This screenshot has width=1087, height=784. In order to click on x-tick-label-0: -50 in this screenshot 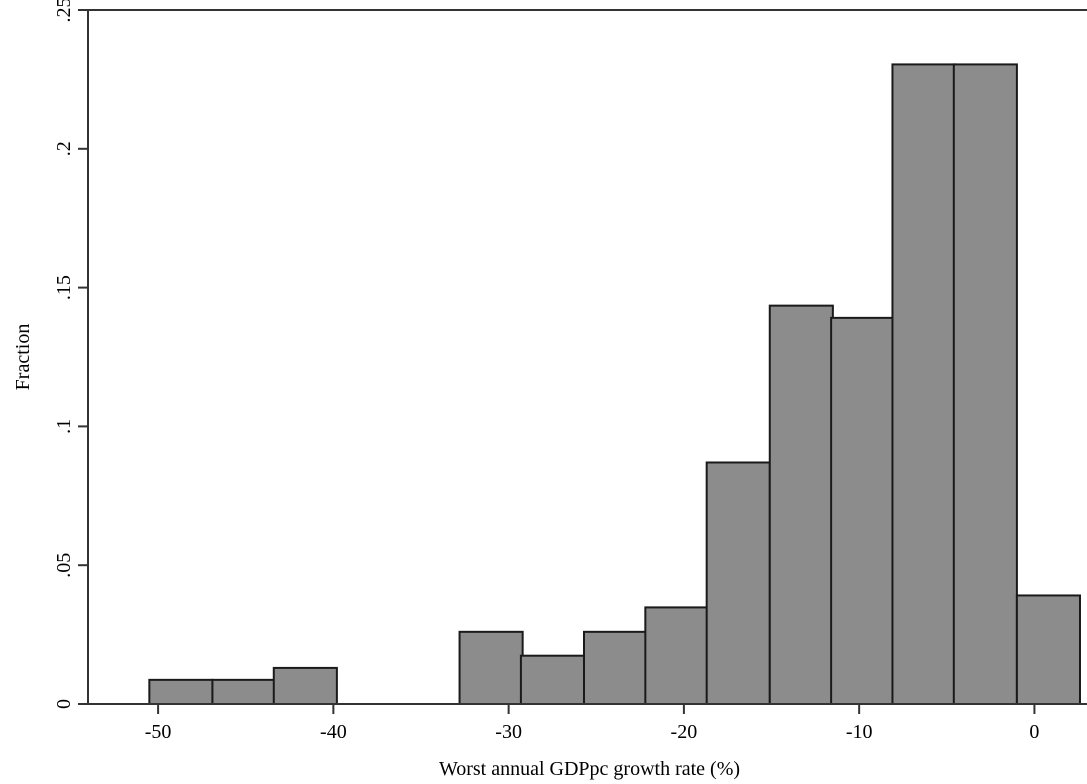, I will do `click(158, 732)`.